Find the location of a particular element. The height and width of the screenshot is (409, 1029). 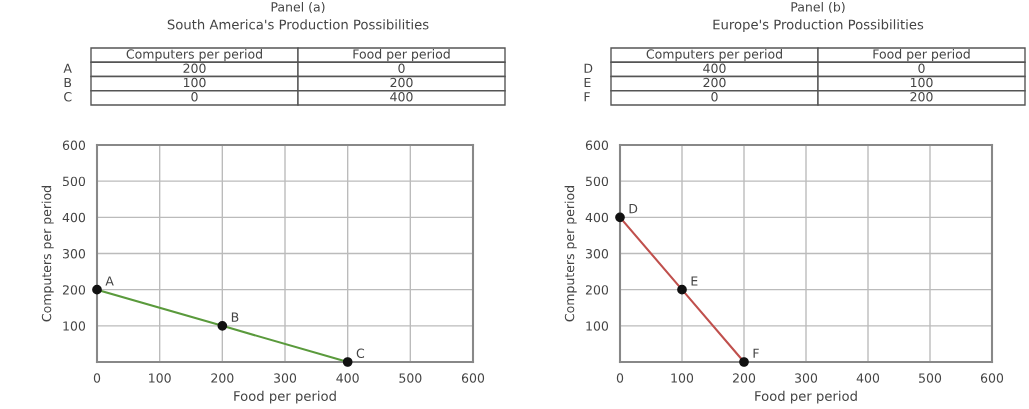

annotation: E is located at coordinates (694, 281).